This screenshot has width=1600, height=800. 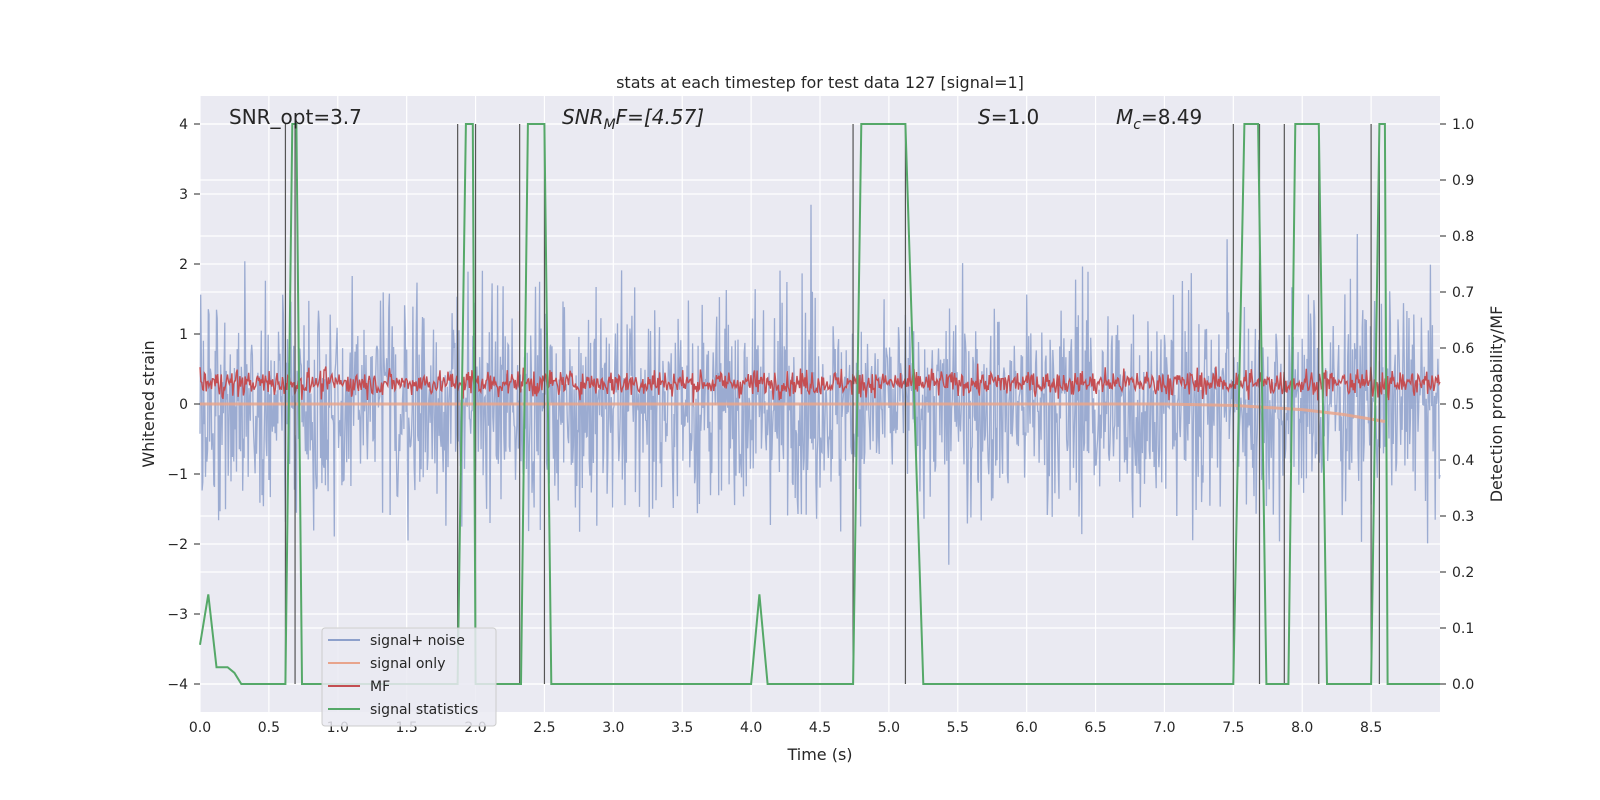 What do you see at coordinates (1233, 728) in the screenshot?
I see `x-tick-label-15: 7.5` at bounding box center [1233, 728].